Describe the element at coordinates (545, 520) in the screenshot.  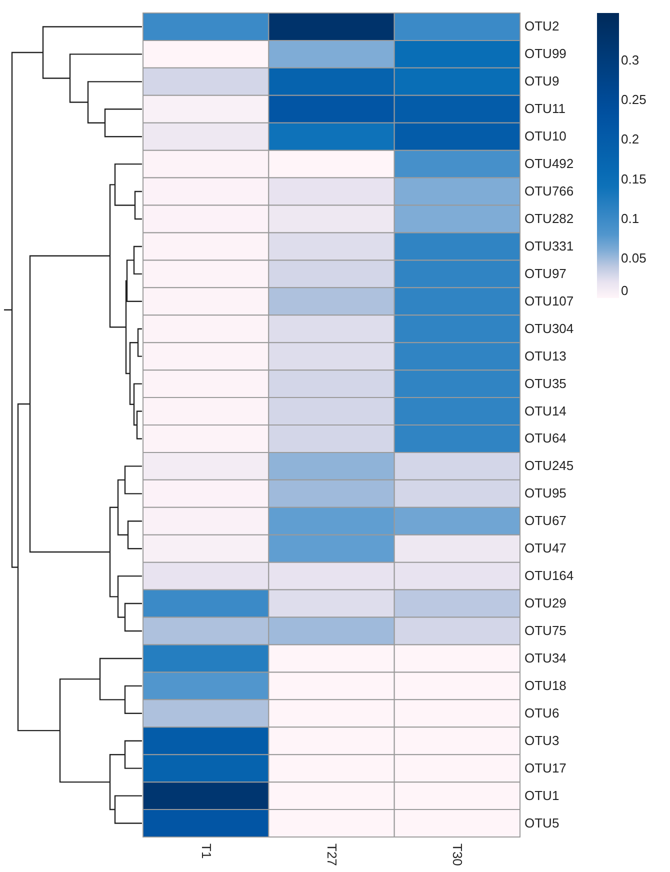
I see `y-tick-label: OTU67` at that location.